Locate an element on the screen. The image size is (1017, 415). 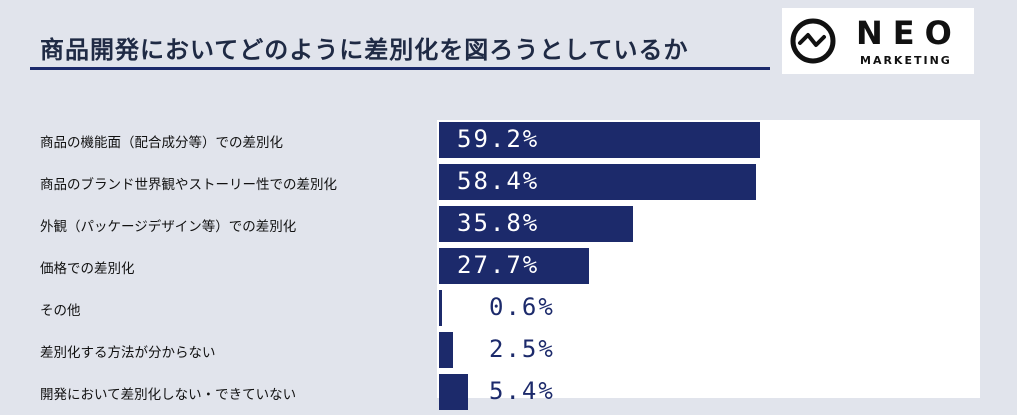
value-label: 5.4% is located at coordinates (522, 391).